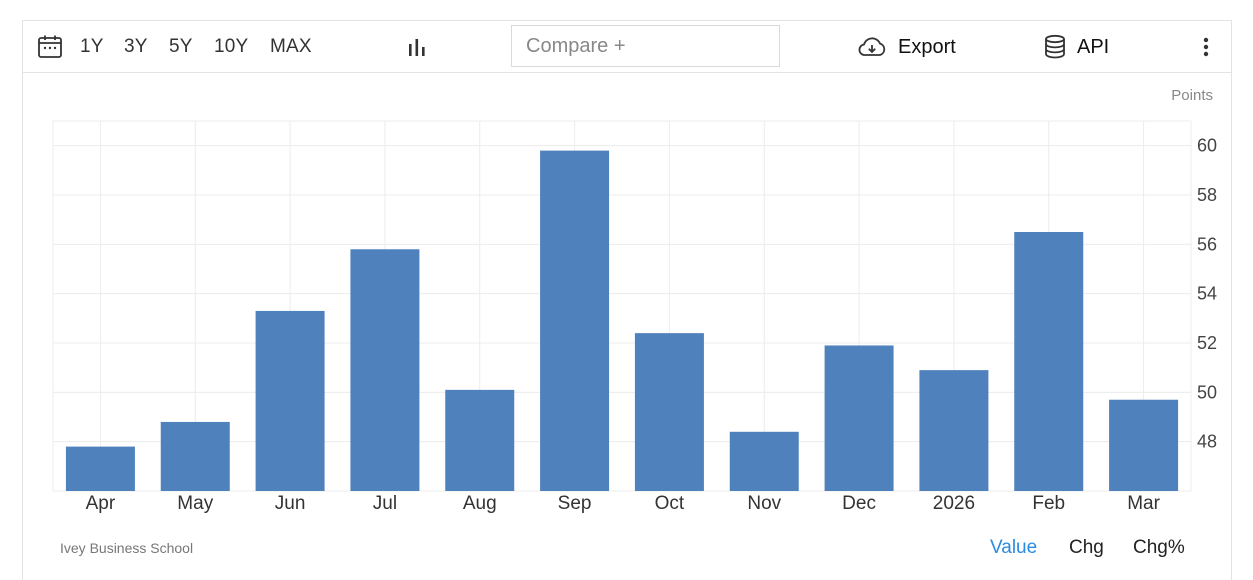 Image resolution: width=1253 pixels, height=580 pixels. Describe the element at coordinates (480, 503) in the screenshot. I see `x-tick-label: Aug` at that location.